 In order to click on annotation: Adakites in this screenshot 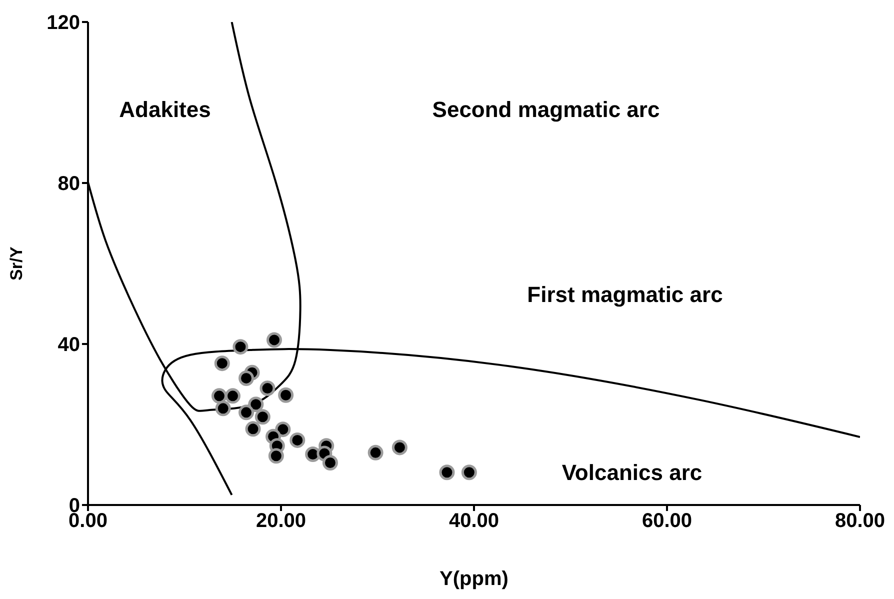, I will do `click(165, 109)`.